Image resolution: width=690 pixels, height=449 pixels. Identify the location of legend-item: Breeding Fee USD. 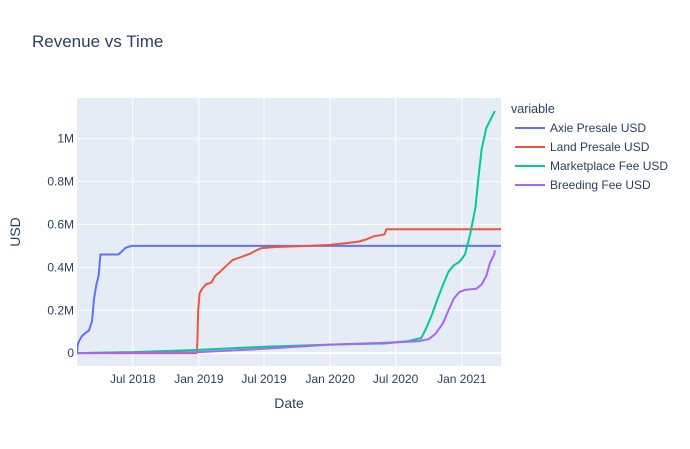
(583, 185).